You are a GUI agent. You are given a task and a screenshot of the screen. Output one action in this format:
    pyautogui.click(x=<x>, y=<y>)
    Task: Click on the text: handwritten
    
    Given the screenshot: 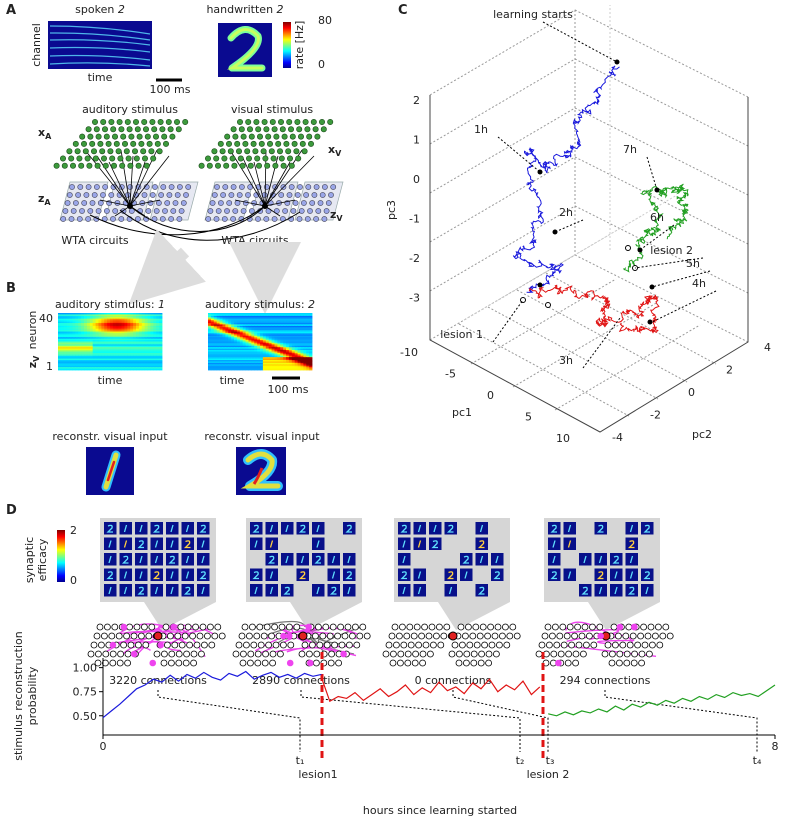 What is the action you would take?
    pyautogui.click(x=239, y=9)
    